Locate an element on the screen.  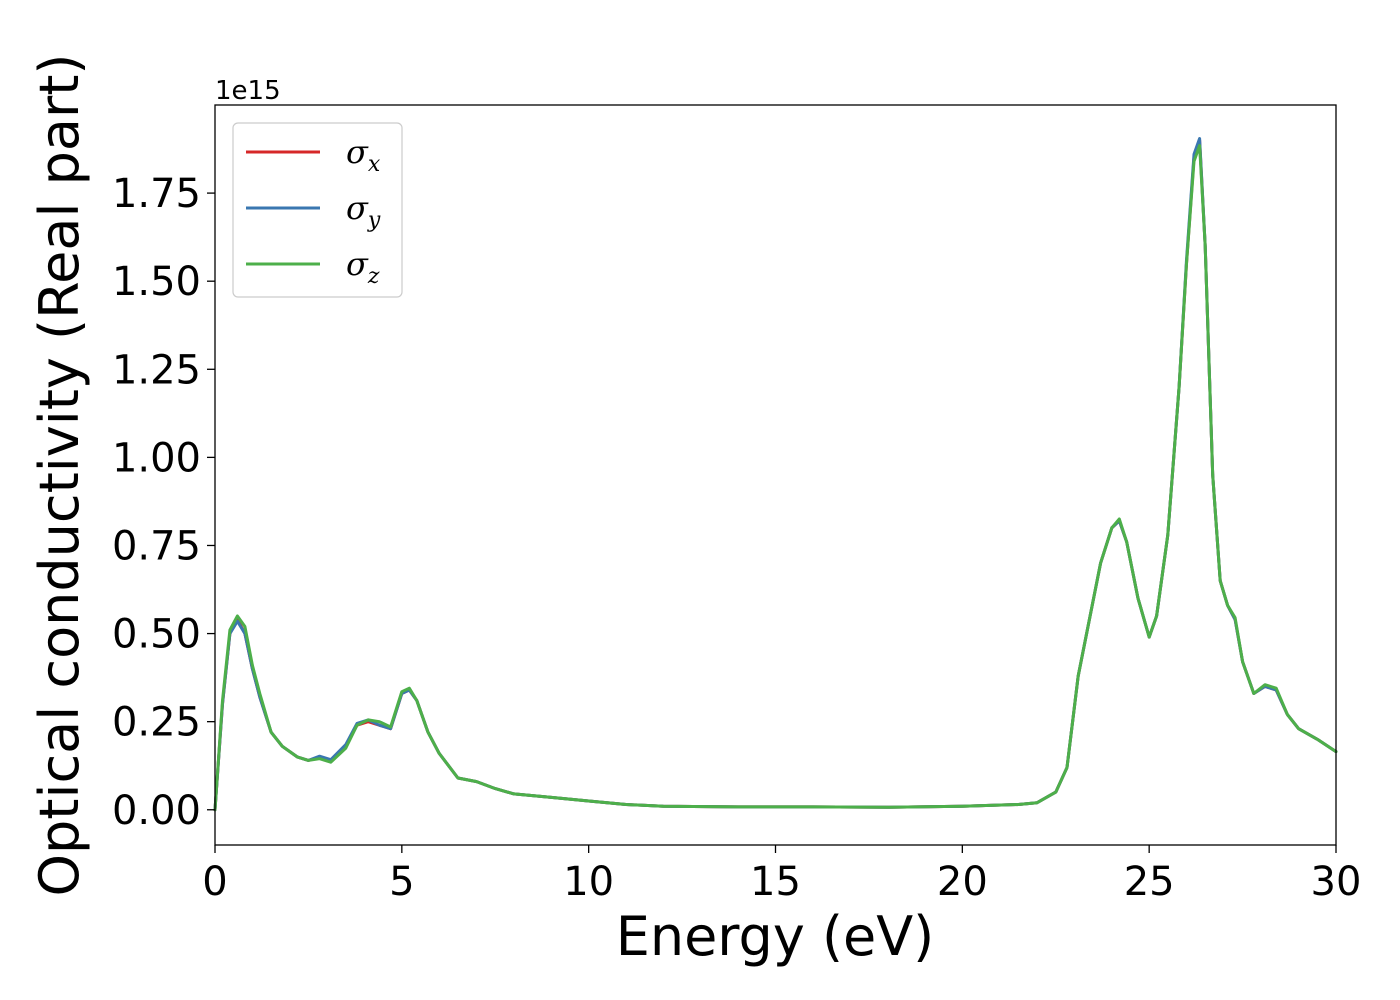
y-axis-ticks: 0.00 0.25 0.50 0.75 1.00 1.25 1.50 1.75 is located at coordinates (163, 502).